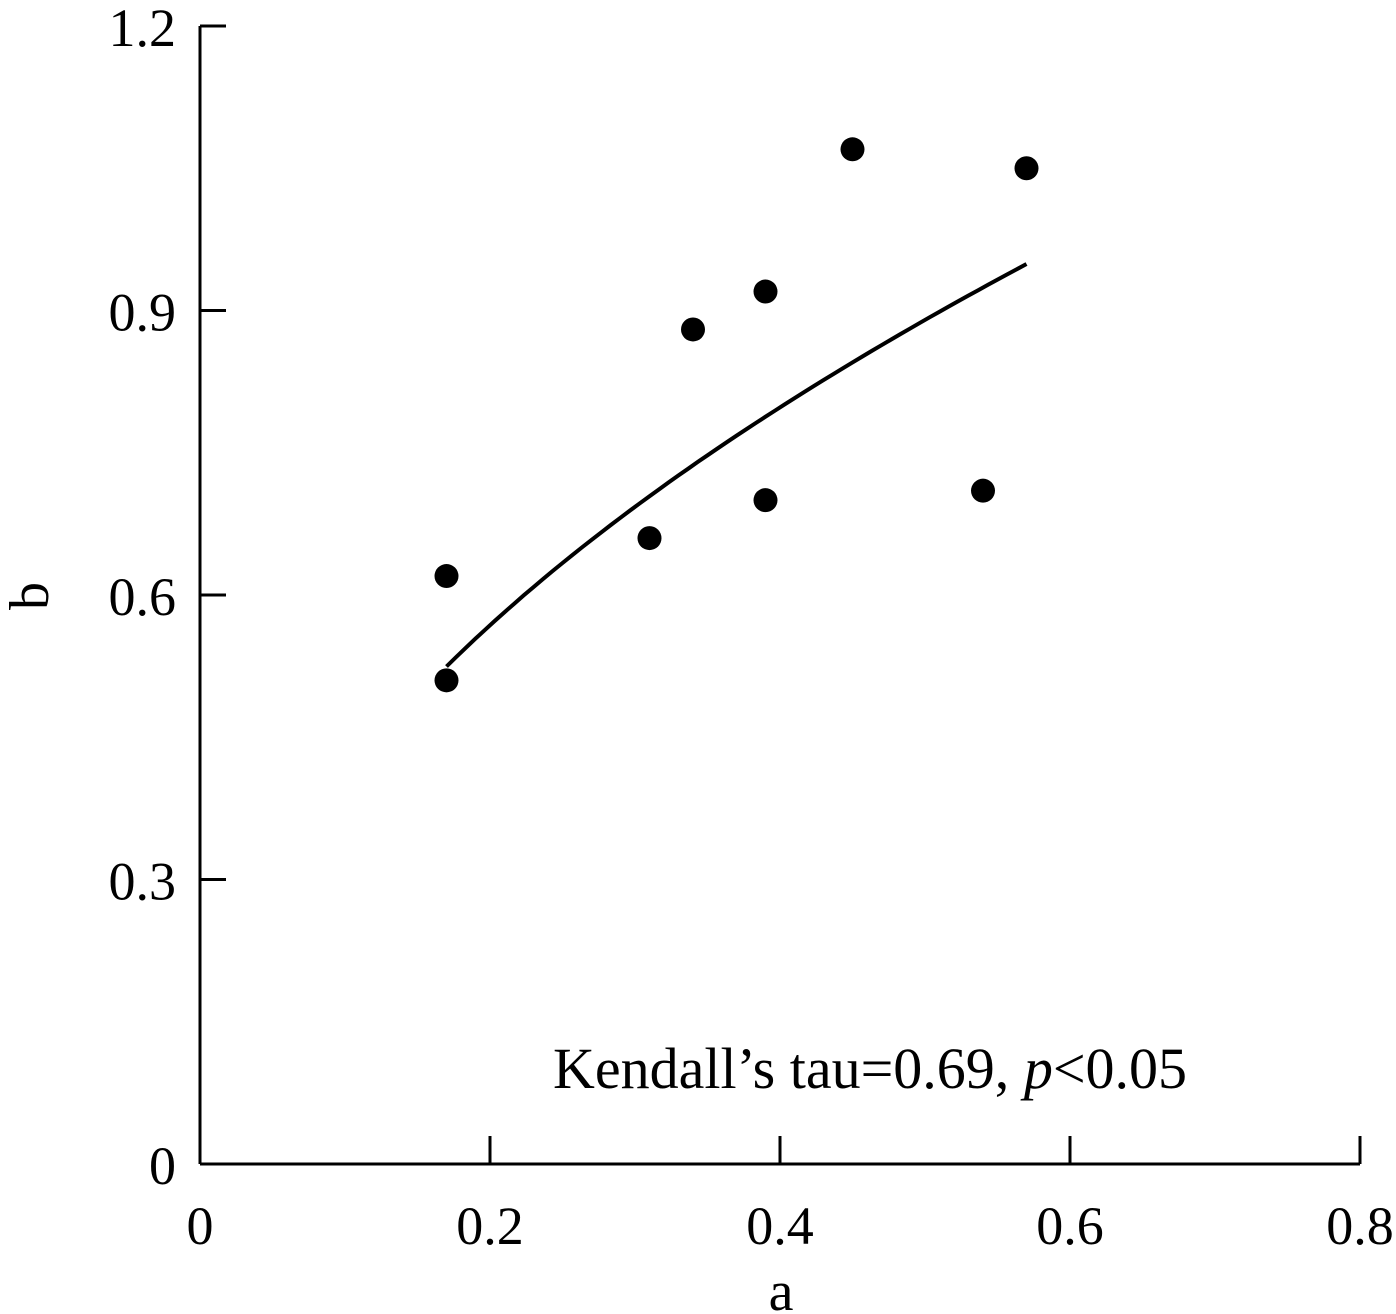 This screenshot has width=1396, height=1314. Describe the element at coordinates (143, 313) in the screenshot. I see `y-tick-label: 0.9` at that location.